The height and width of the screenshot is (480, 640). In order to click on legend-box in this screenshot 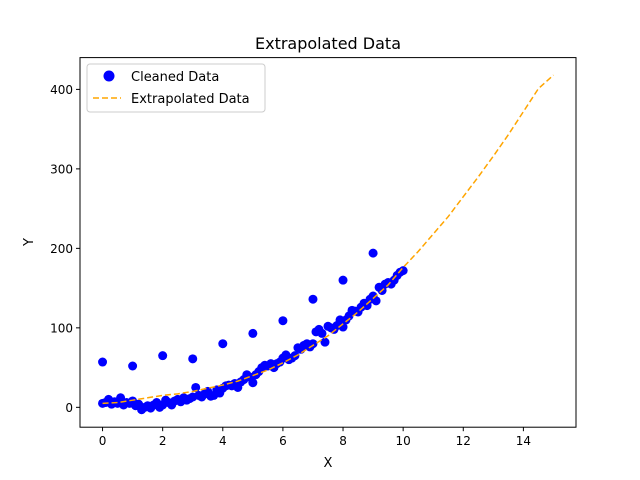, I will do `click(176, 88)`.